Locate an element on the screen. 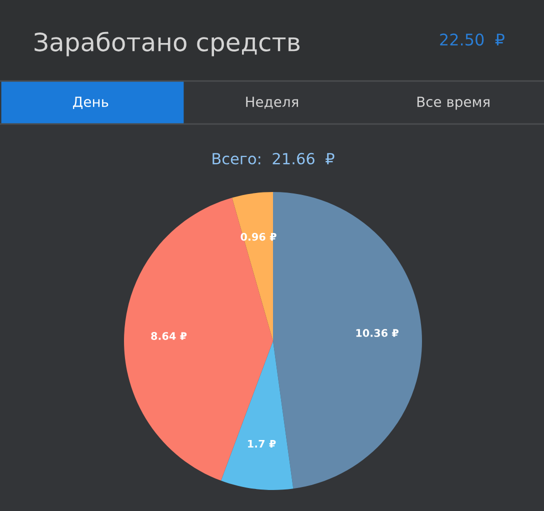 The height and width of the screenshot is (511, 544). text: Неделя is located at coordinates (272, 102).